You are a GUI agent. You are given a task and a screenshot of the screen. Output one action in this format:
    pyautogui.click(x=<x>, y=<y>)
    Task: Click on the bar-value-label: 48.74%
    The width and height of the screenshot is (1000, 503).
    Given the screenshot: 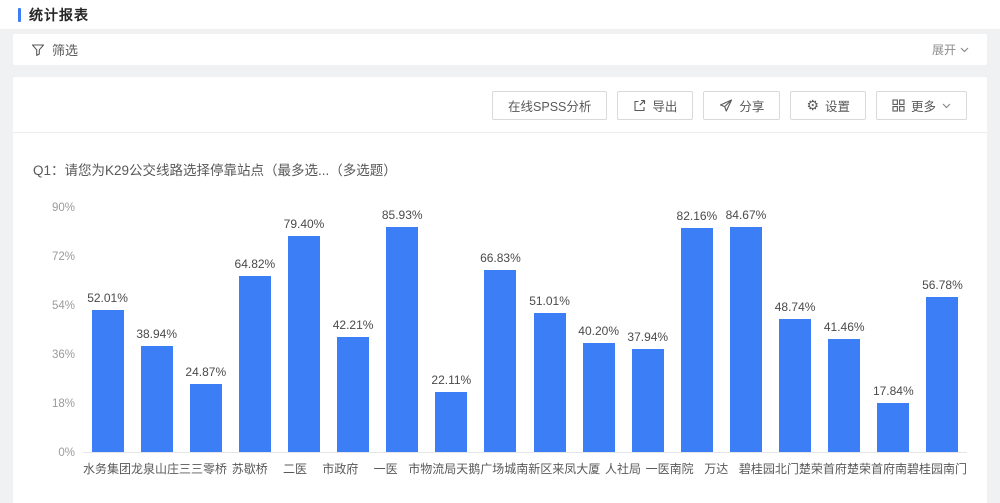 What is the action you would take?
    pyautogui.click(x=795, y=307)
    